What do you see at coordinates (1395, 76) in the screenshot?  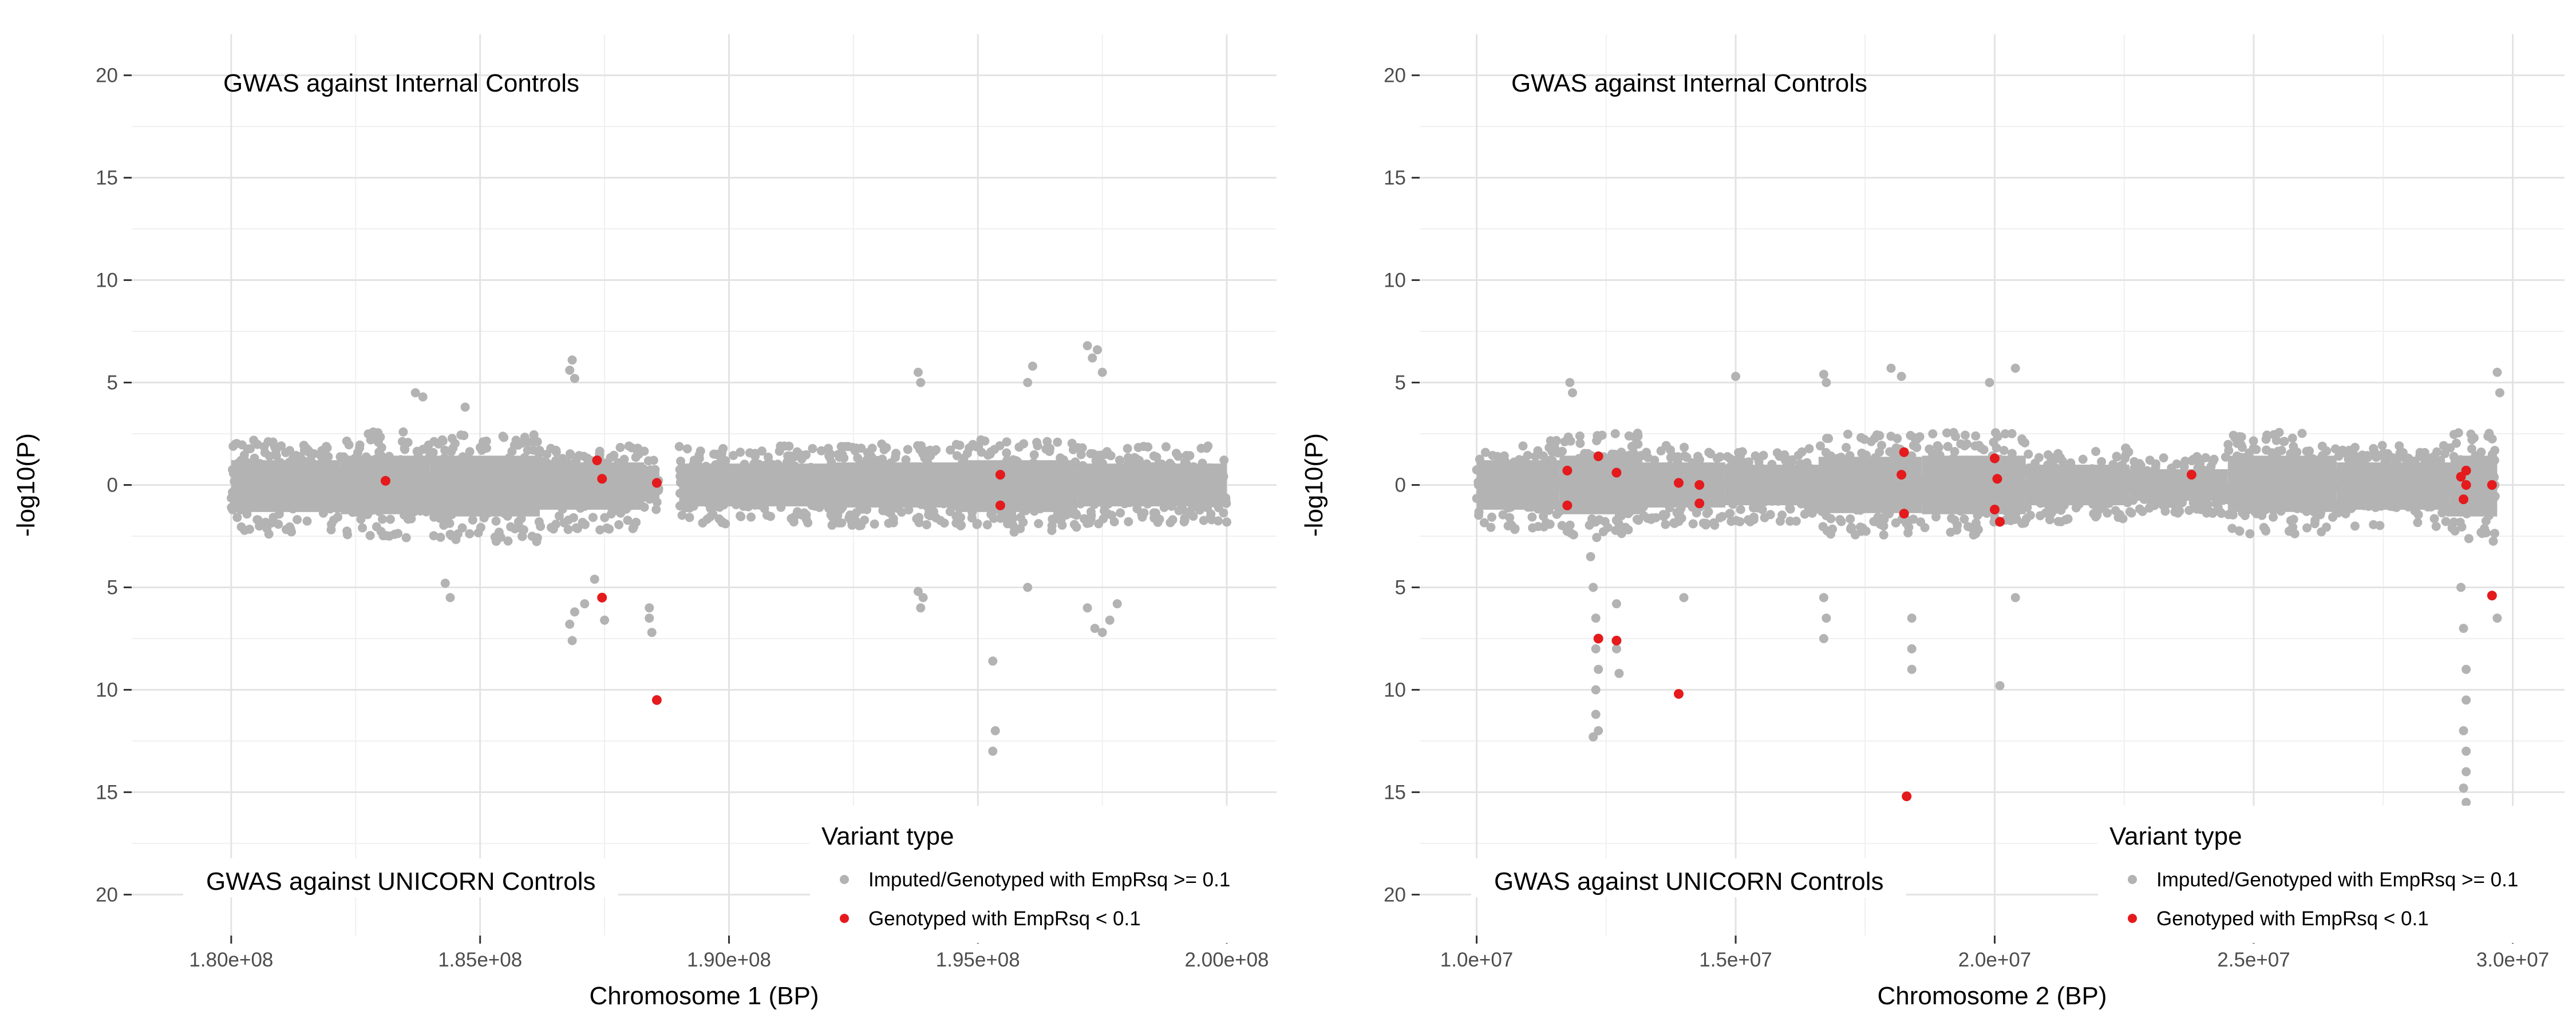 I see `y-tick-label: 20` at bounding box center [1395, 76].